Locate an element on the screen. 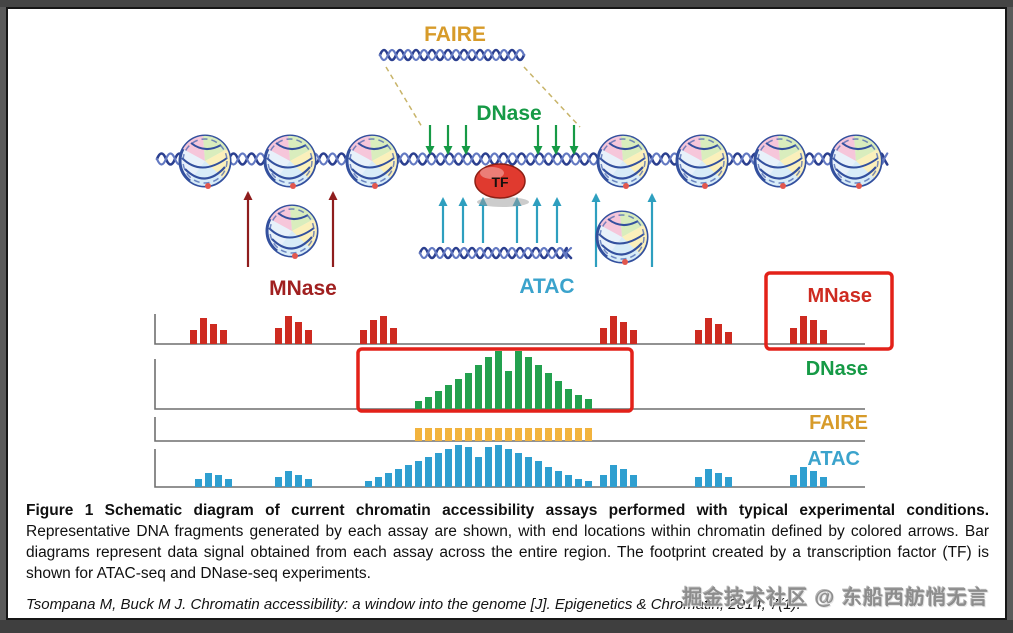 The width and height of the screenshot is (1013, 633). tf-factor: TF is located at coordinates (501, 185).